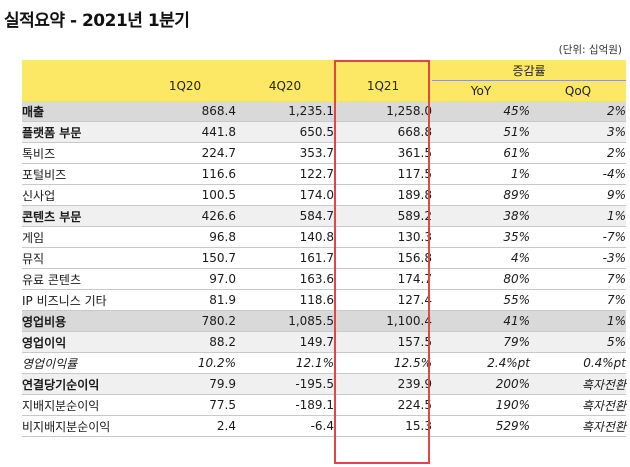 This screenshot has width=630, height=467. I want to click on cell-1q21: 130.3, so click(383, 237).